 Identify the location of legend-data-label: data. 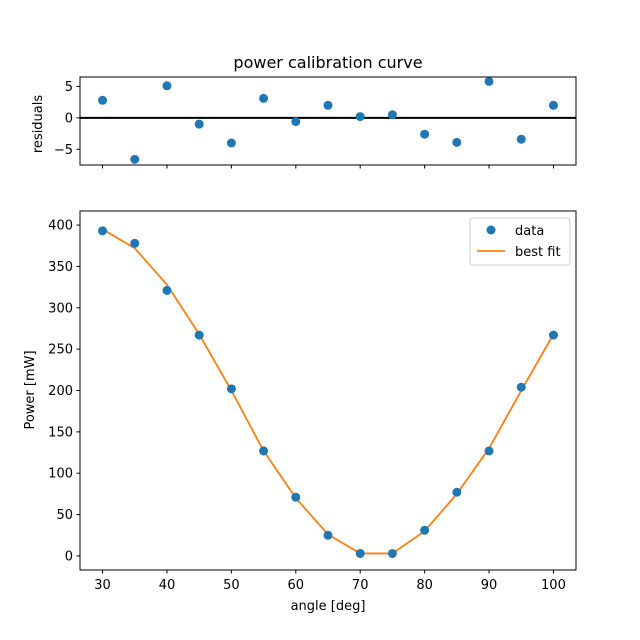
(529, 231).